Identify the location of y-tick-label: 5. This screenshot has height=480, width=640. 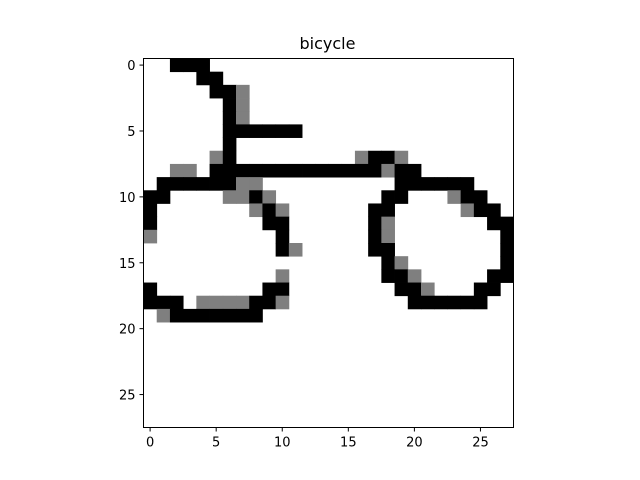
(131, 132).